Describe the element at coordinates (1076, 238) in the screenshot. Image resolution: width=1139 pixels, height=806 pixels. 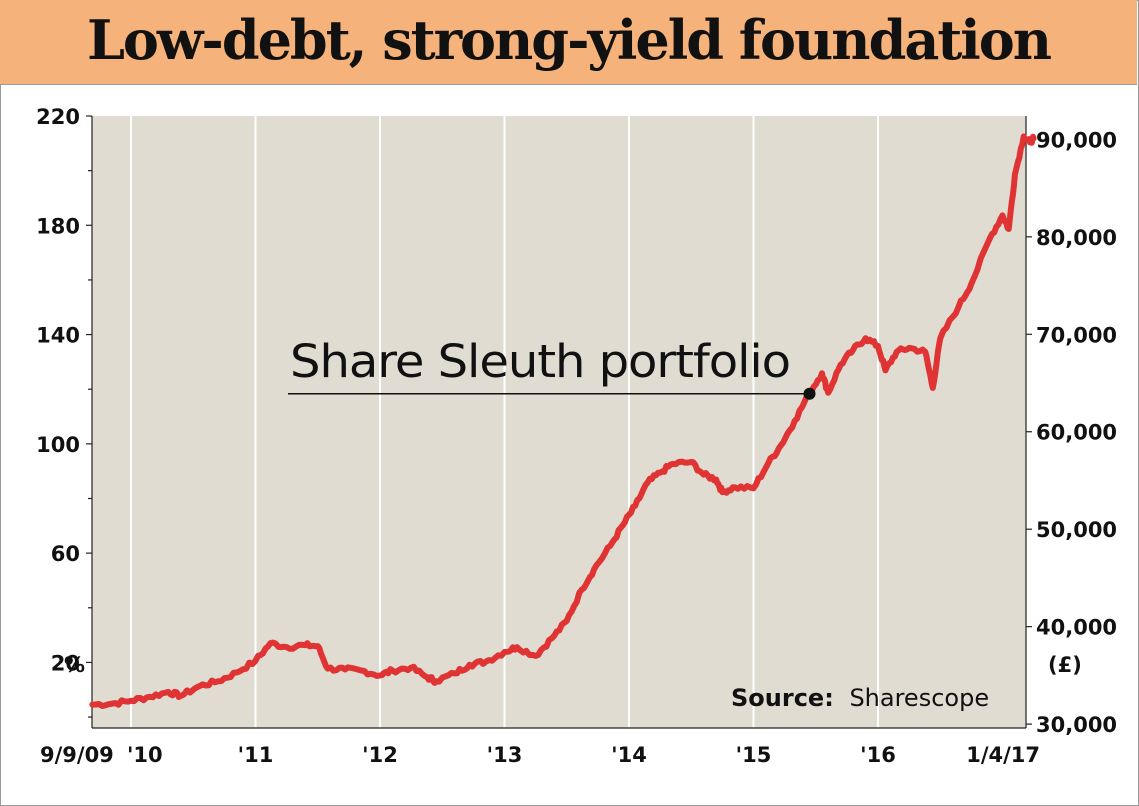
I see `right-tick-label: 80,000` at that location.